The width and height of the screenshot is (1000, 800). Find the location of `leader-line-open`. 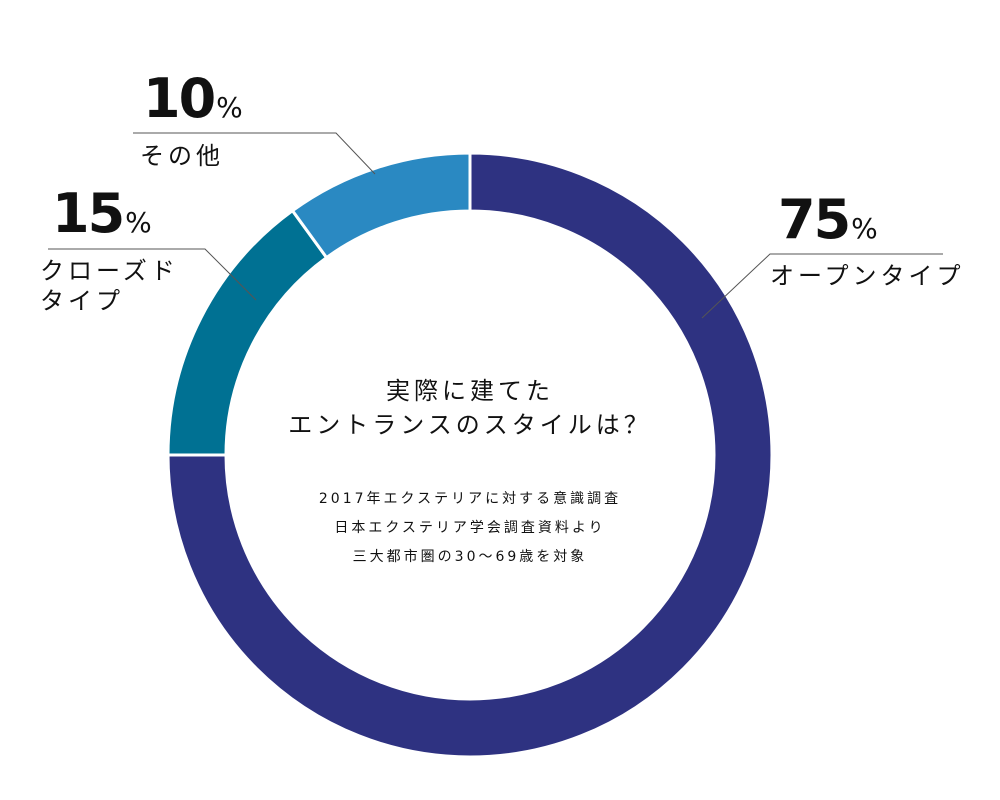

leader-line-open is located at coordinates (822, 286).